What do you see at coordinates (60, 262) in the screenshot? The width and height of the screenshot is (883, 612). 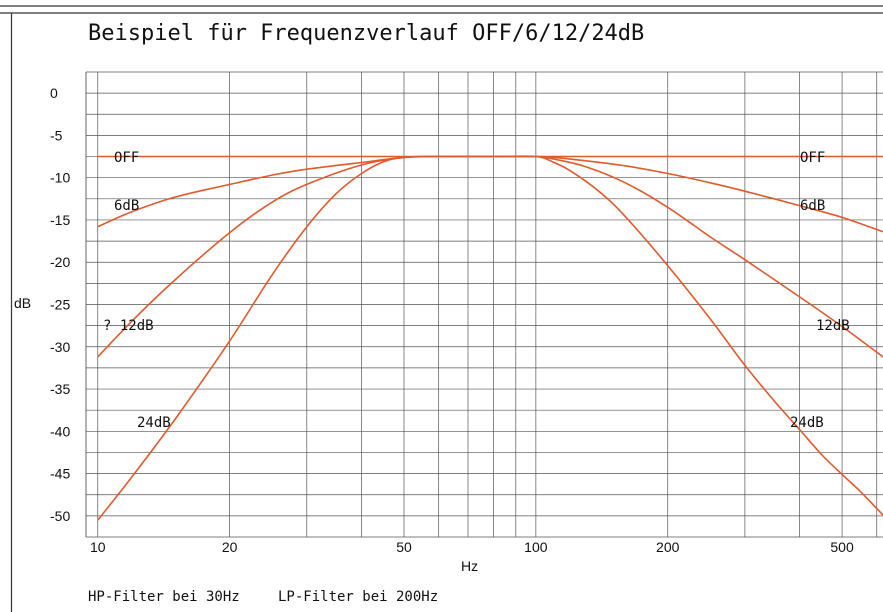 I see `y-tick-label: -20` at bounding box center [60, 262].